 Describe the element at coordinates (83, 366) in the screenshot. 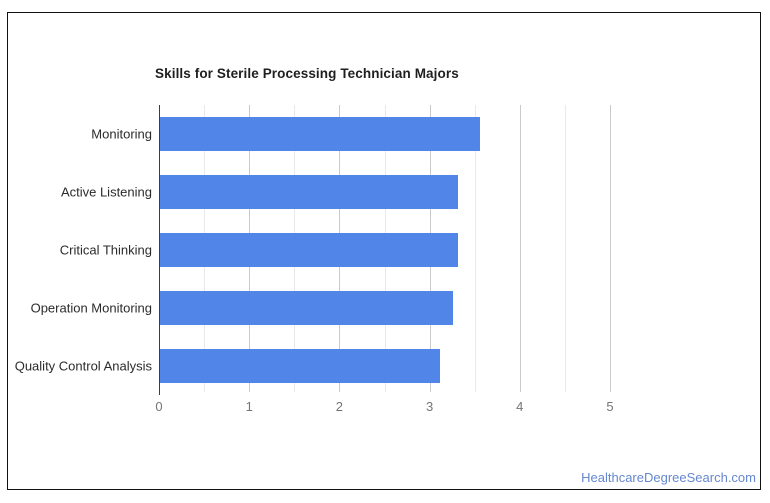

I see `category-label: Quality Control Analysis` at that location.